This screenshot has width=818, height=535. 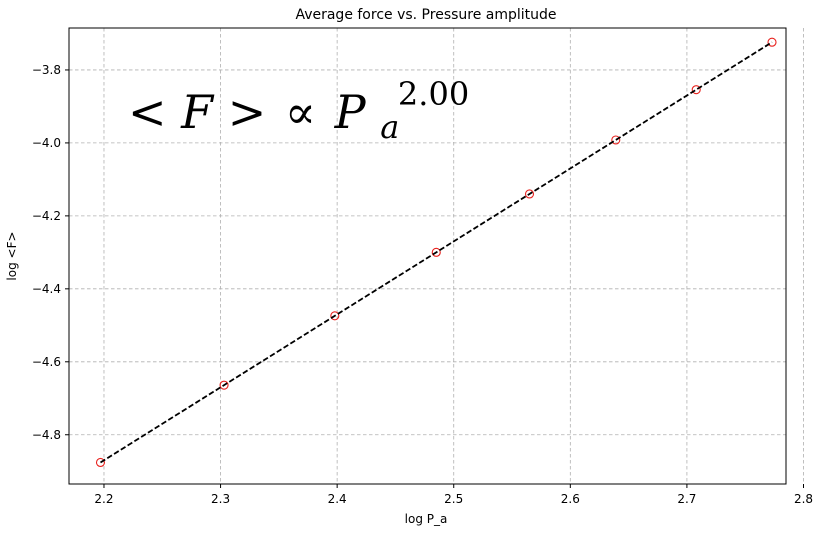 I want to click on y-tick-label: −4.0, so click(x=46, y=143).